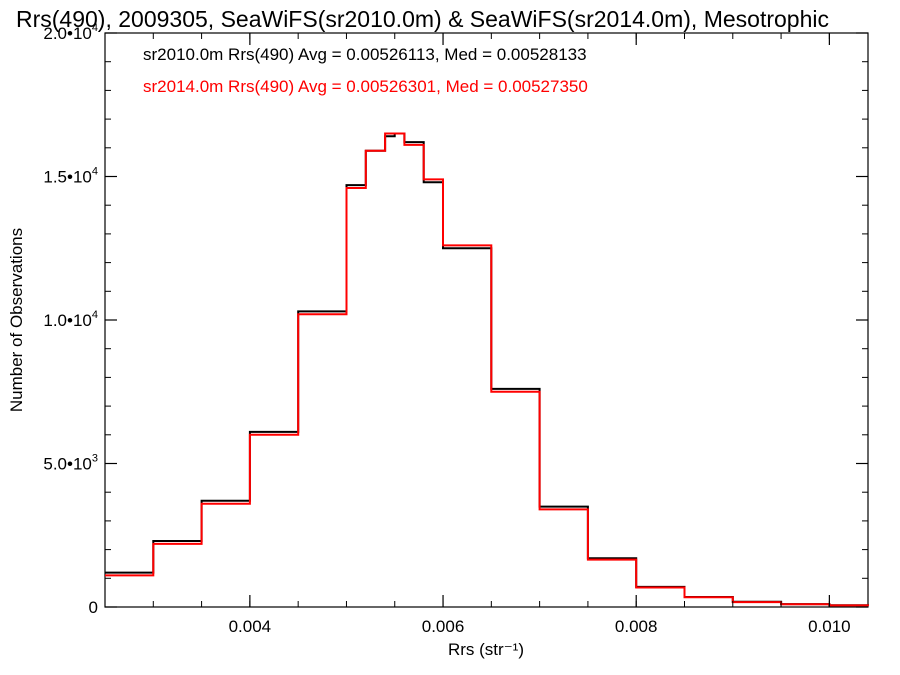 The image size is (900, 675). What do you see at coordinates (486, 649) in the screenshot?
I see `x-axis-label: Rrs (str⁻¹)` at bounding box center [486, 649].